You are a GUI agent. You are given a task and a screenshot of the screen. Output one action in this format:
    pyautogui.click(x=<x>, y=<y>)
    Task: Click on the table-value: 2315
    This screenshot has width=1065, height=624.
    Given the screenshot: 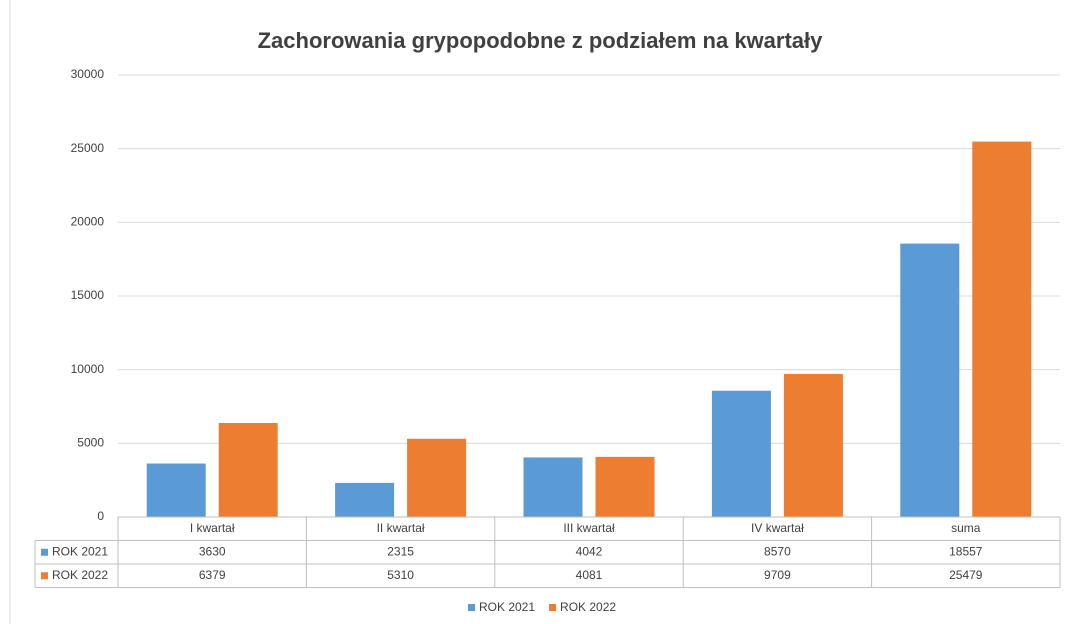 What is the action you would take?
    pyautogui.click(x=400, y=551)
    